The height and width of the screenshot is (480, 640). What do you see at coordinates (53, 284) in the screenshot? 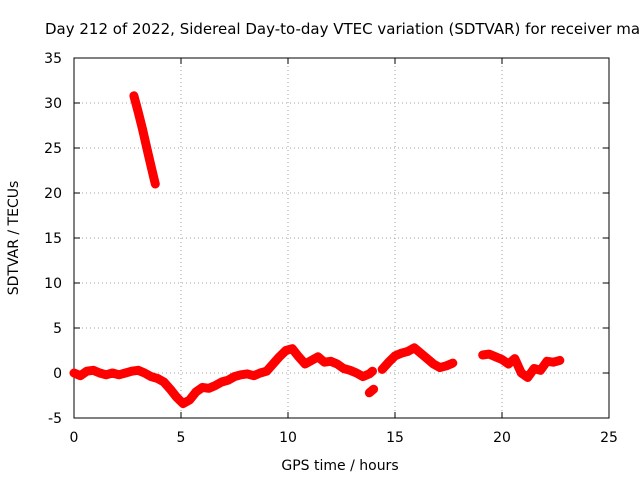
I see `y-tick-label: 10` at bounding box center [53, 284].